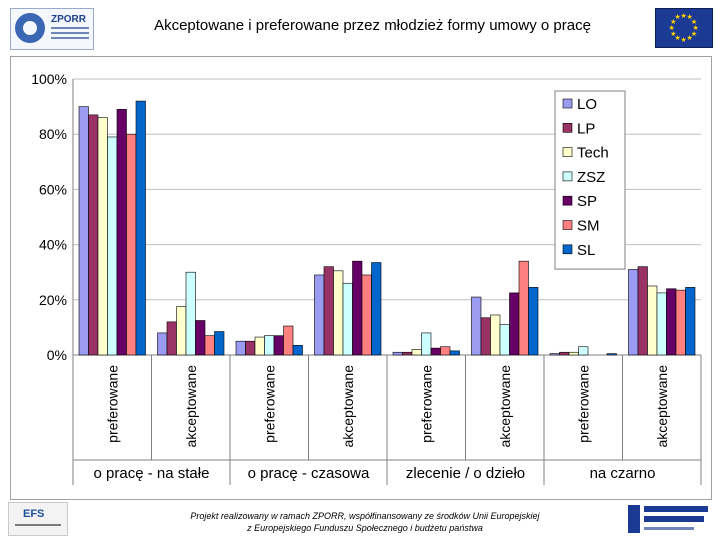 The height and width of the screenshot is (540, 720). What do you see at coordinates (591, 177) in the screenshot?
I see `legend-label: ZSZ` at bounding box center [591, 177].